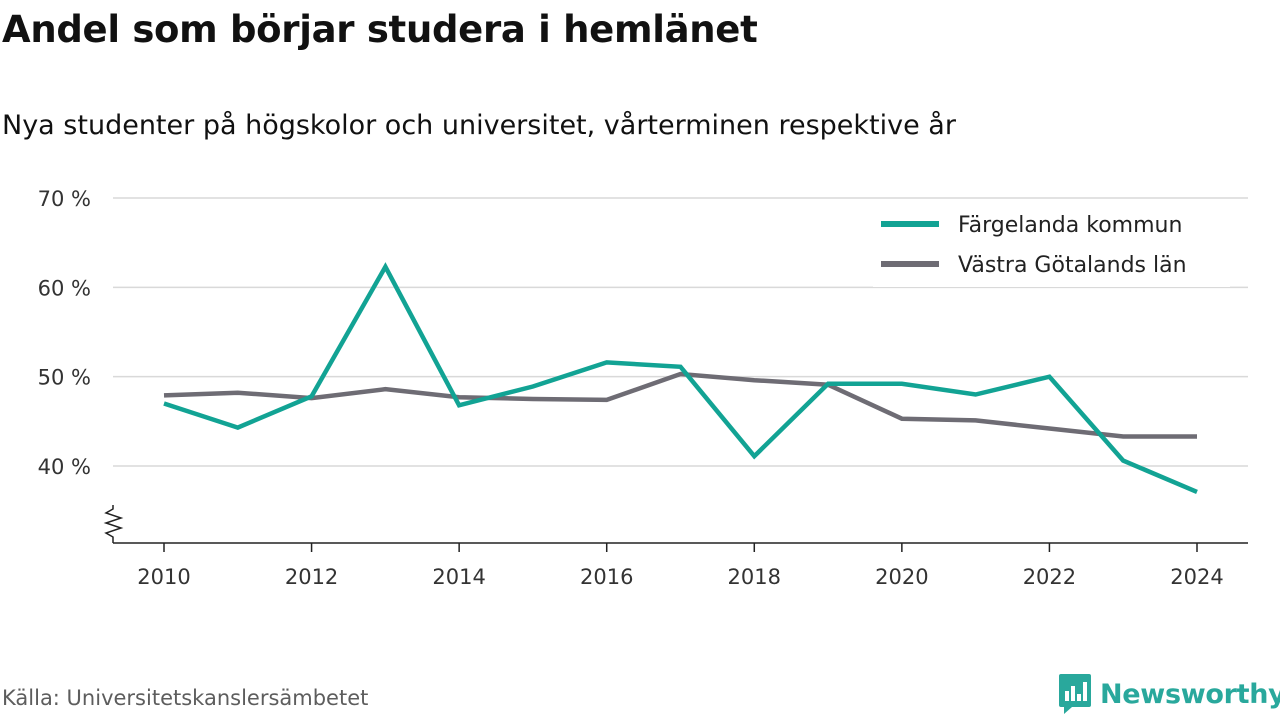 This screenshot has width=1280, height=720. What do you see at coordinates (1190, 694) in the screenshot?
I see `brand-name: Newsworthy` at bounding box center [1190, 694].